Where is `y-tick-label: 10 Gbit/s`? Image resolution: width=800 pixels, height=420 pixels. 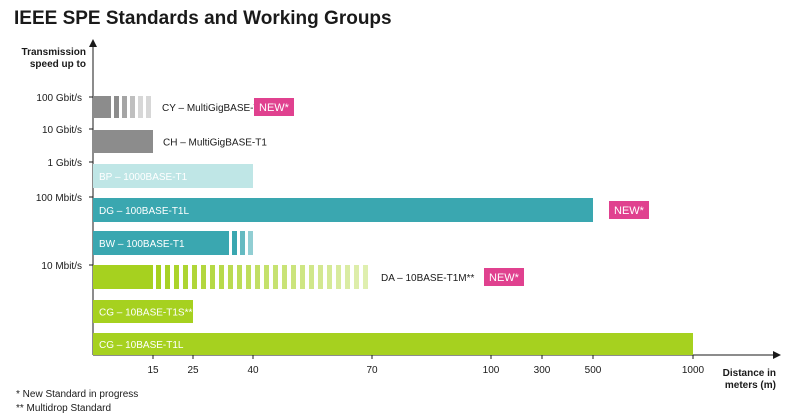
y-tick-label: 10 Gbit/s is located at coordinates (62, 130).